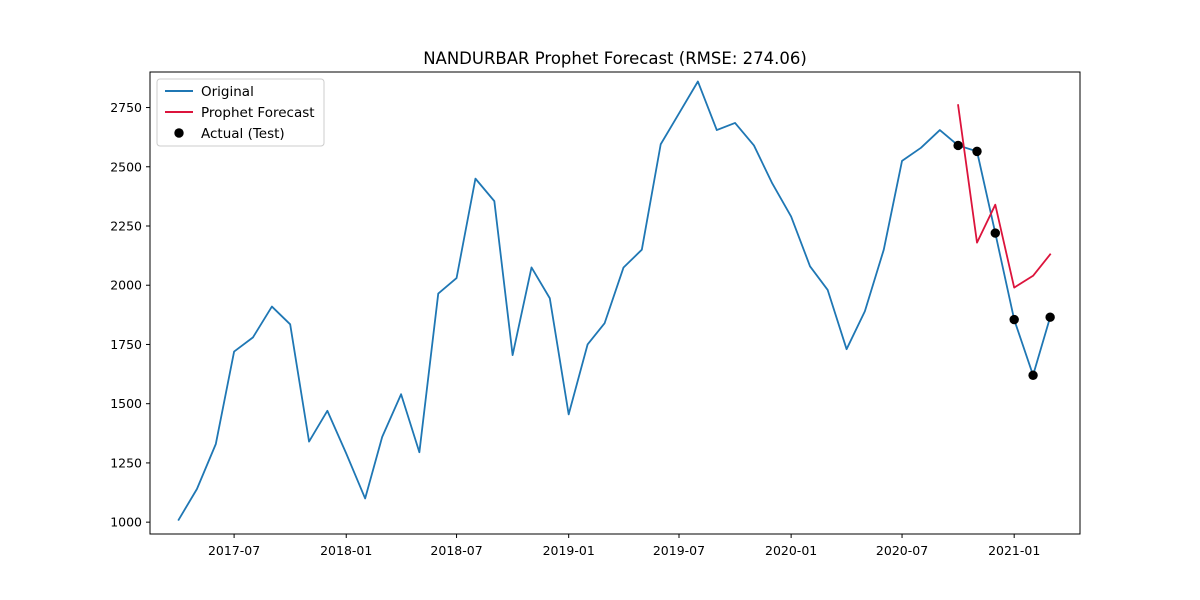  What do you see at coordinates (791, 550) in the screenshot?
I see `x-tick-label: 2020-01` at bounding box center [791, 550].